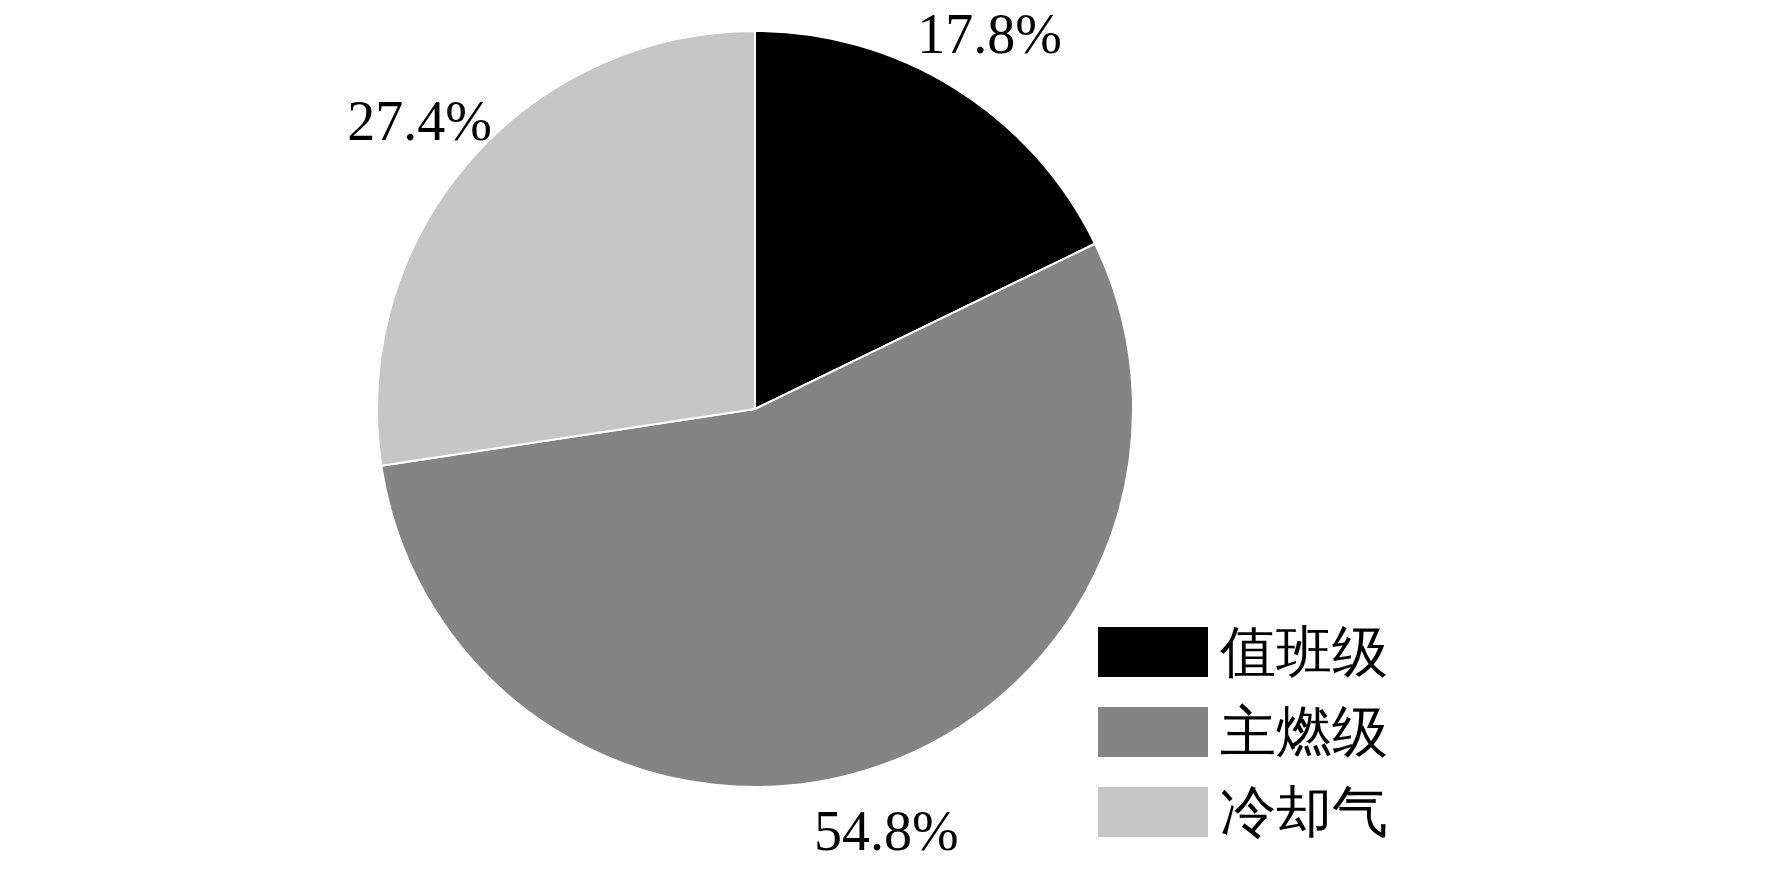 This screenshot has width=1772, height=876. I want to click on legend-label: 主燃级, so click(1304, 732).